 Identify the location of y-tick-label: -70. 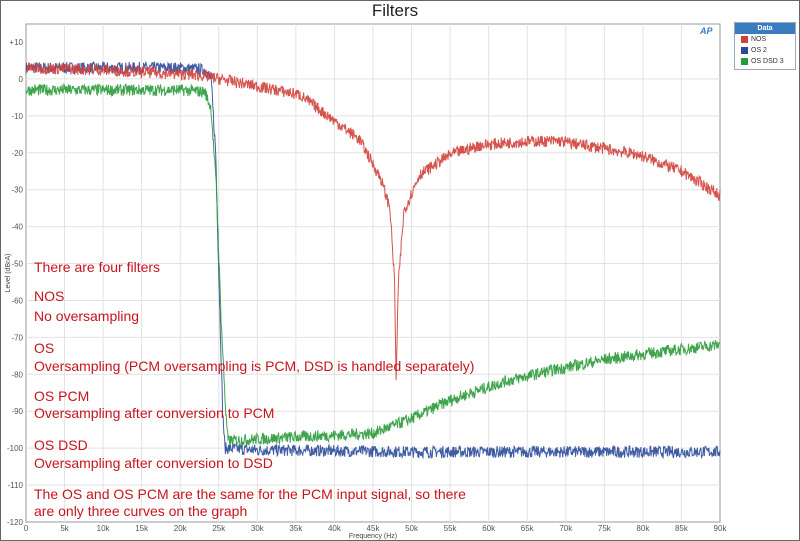
(17, 337).